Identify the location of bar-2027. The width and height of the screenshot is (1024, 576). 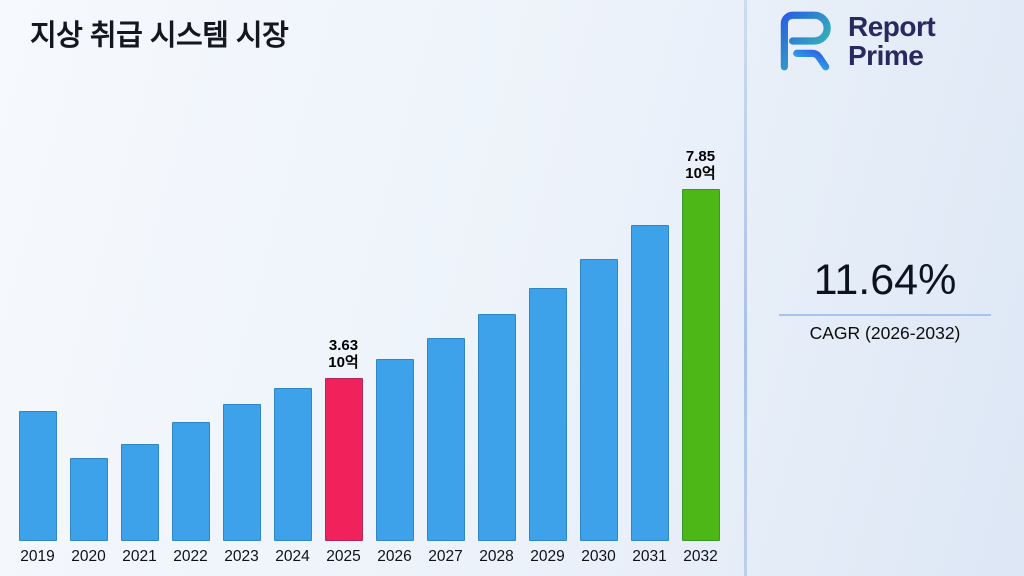
(445, 439).